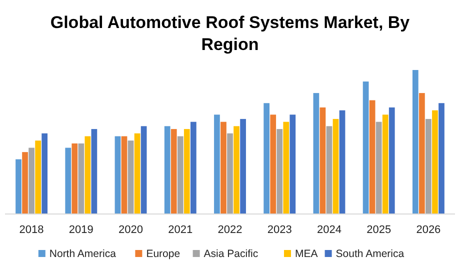 The image size is (460, 271). Describe the element at coordinates (81, 230) in the screenshot. I see `x-tick-label: 2019` at that location.